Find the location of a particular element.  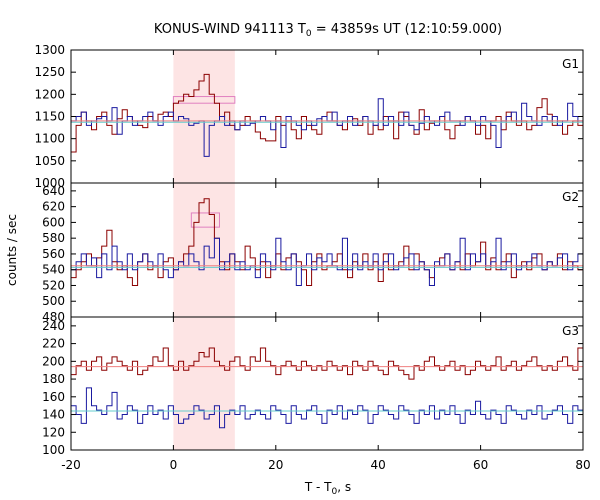

y-tick-label: 160 is located at coordinates (53, 397).